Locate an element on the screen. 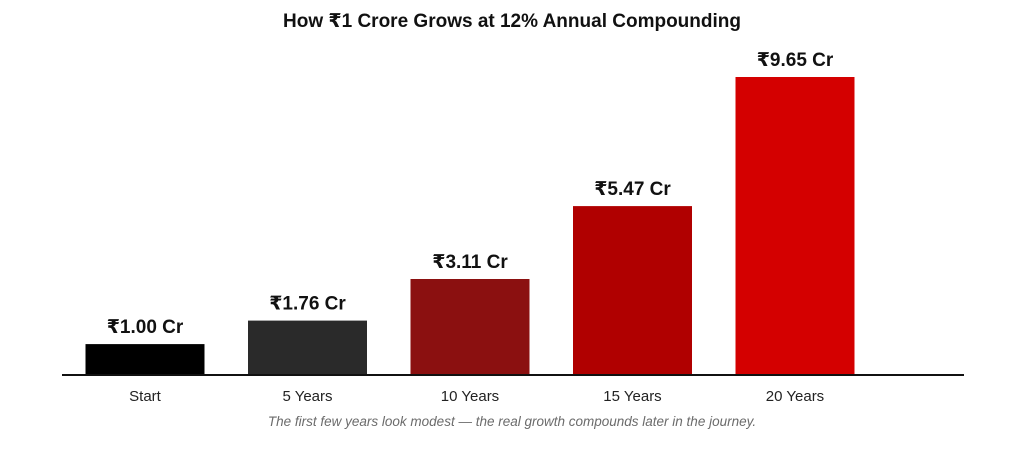 The image size is (1024, 449). bar-value-label-3: ₹5.47 Cr is located at coordinates (632, 189).